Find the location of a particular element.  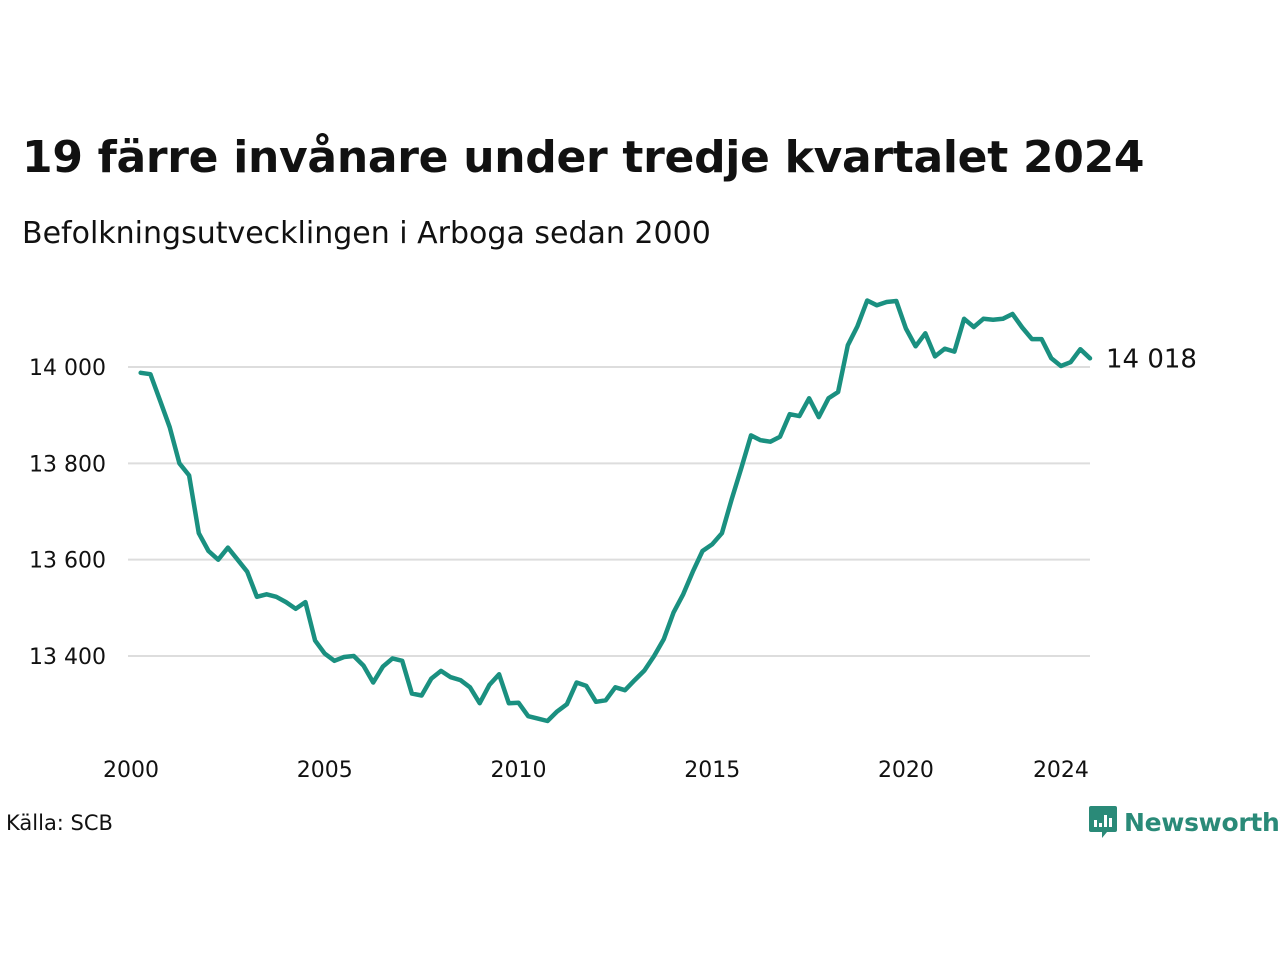

x-tick-label: 2005 is located at coordinates (325, 770).